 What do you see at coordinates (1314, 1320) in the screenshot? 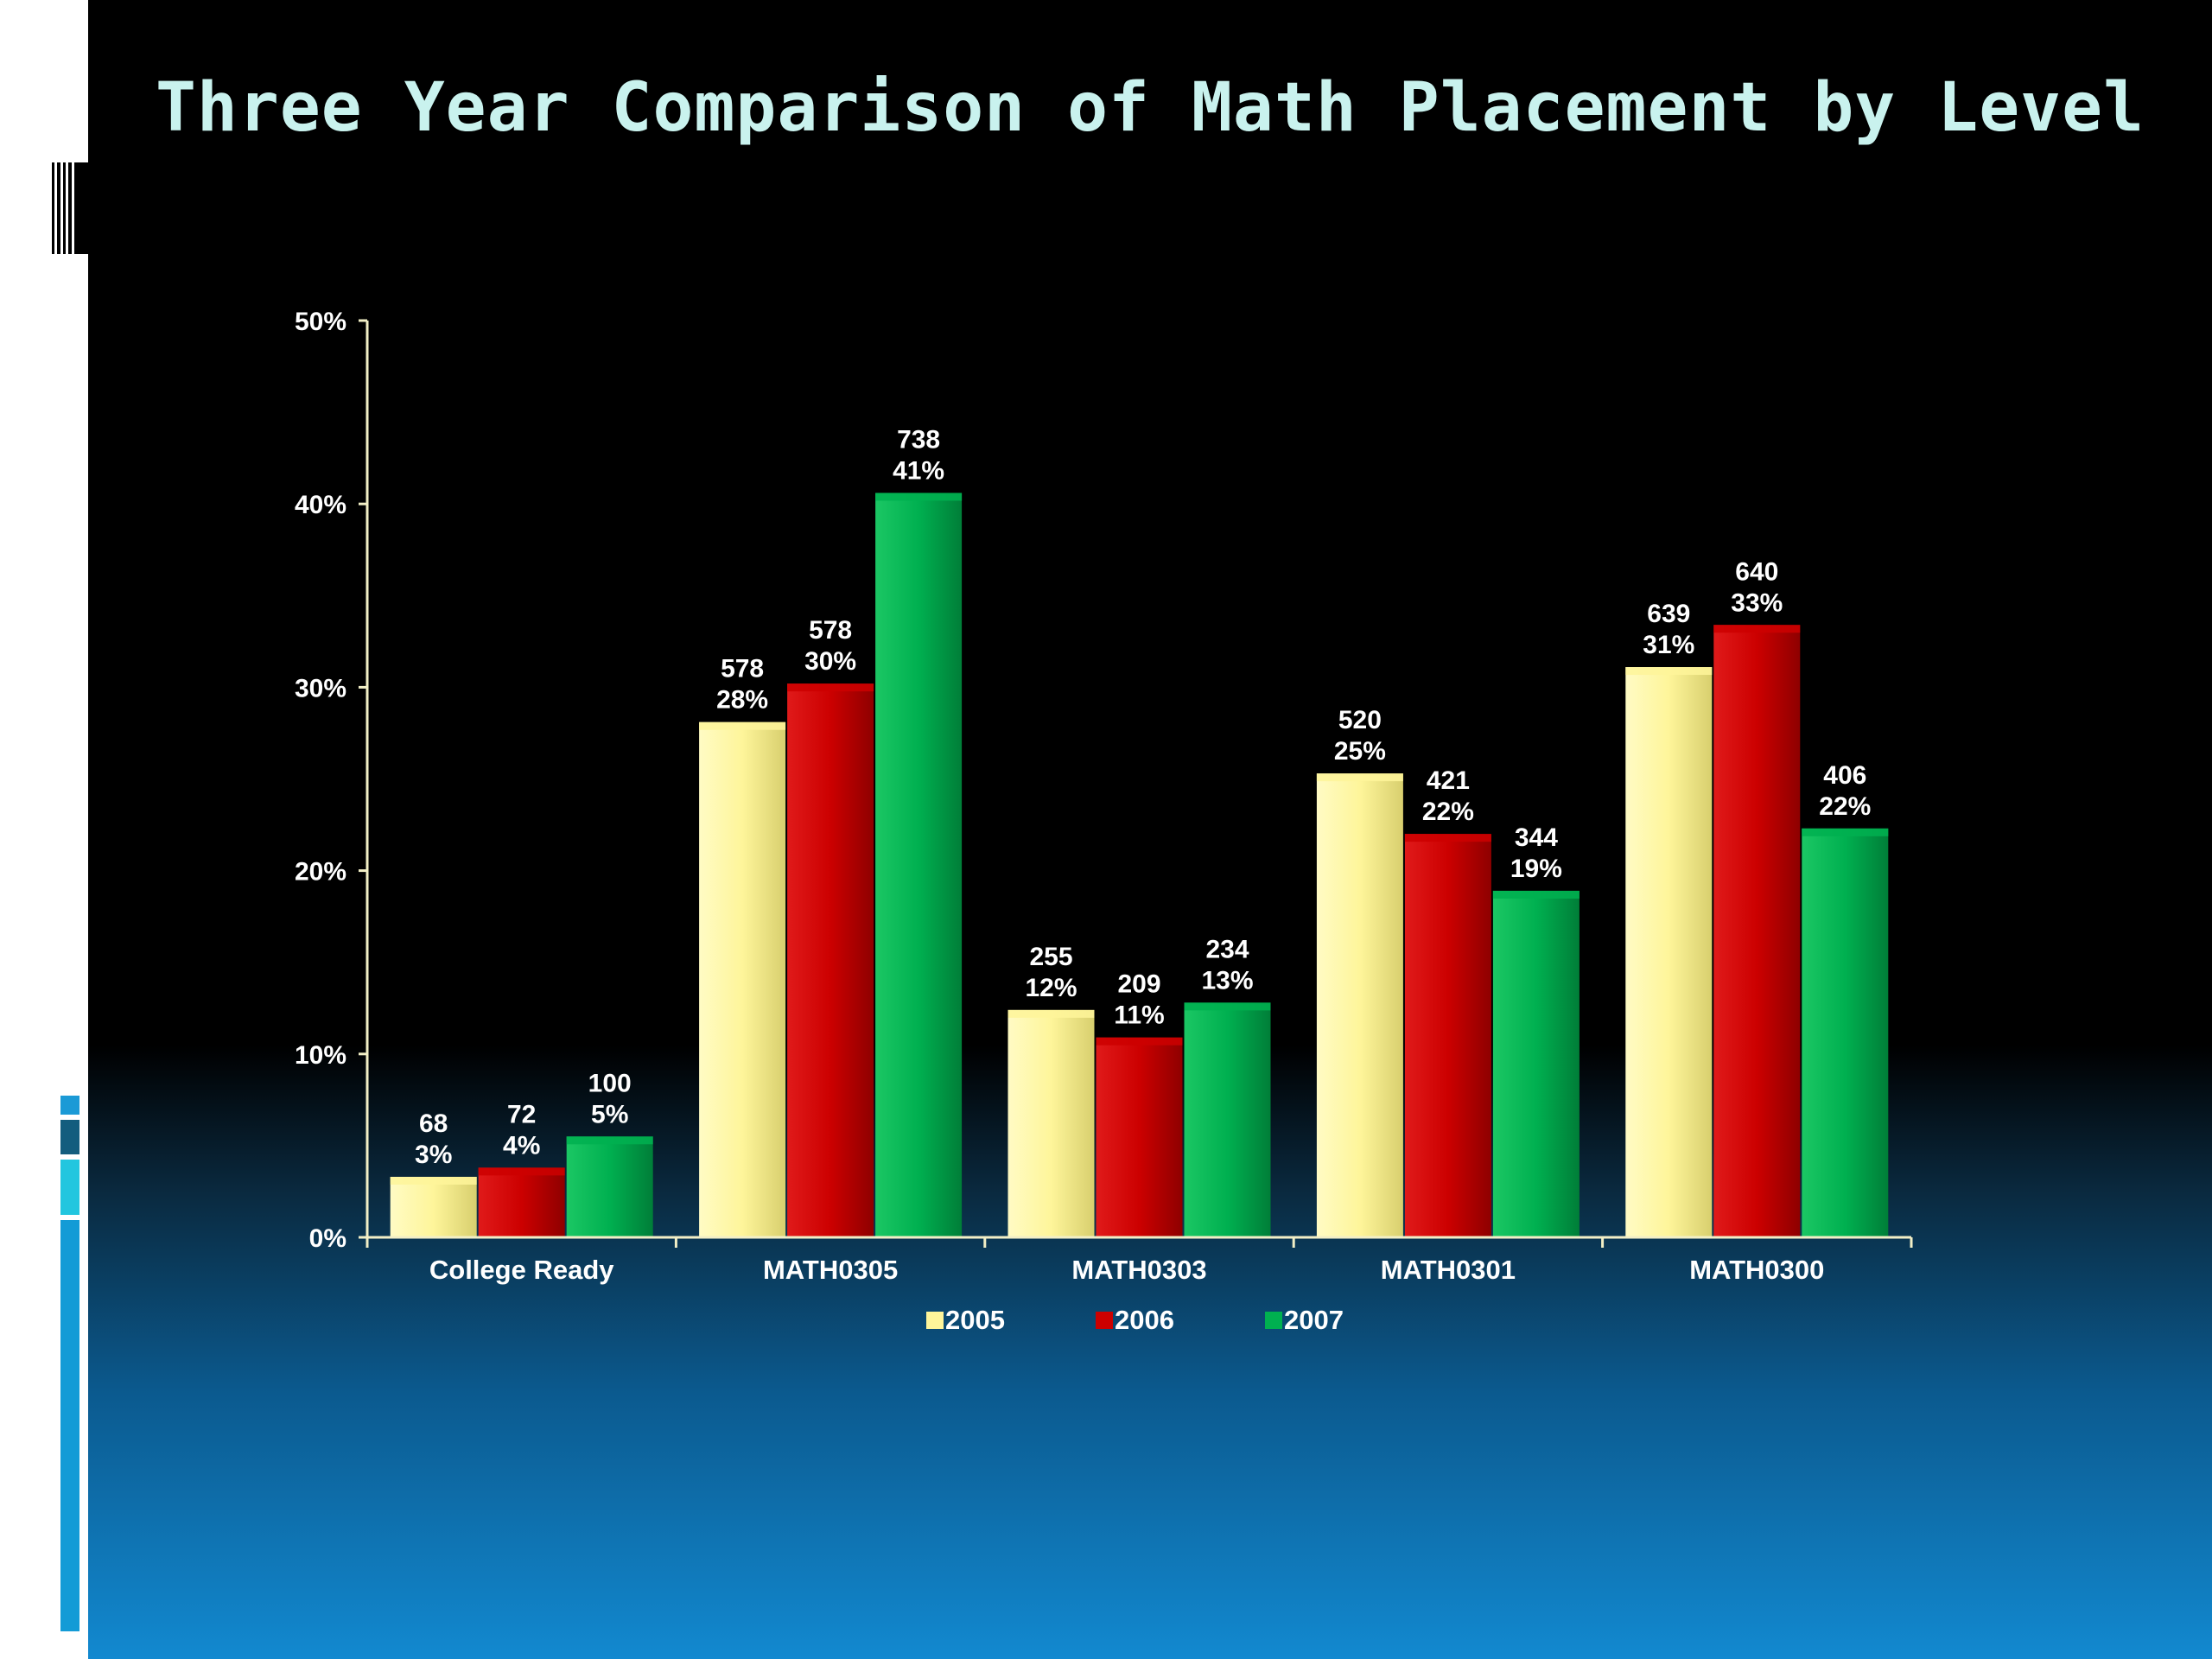
I see `legend-label-2007: 2007` at bounding box center [1314, 1320].